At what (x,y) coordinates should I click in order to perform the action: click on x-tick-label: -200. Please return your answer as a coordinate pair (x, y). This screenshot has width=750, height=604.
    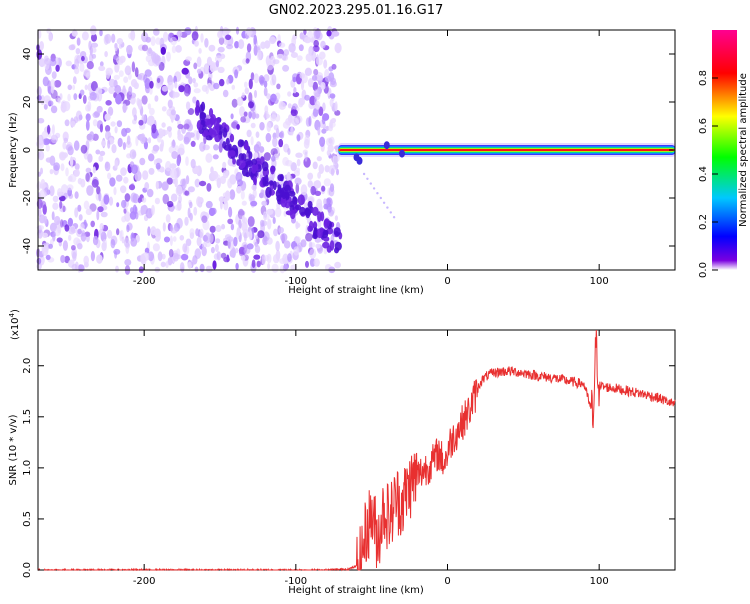
    Looking at the image, I should click on (144, 581).